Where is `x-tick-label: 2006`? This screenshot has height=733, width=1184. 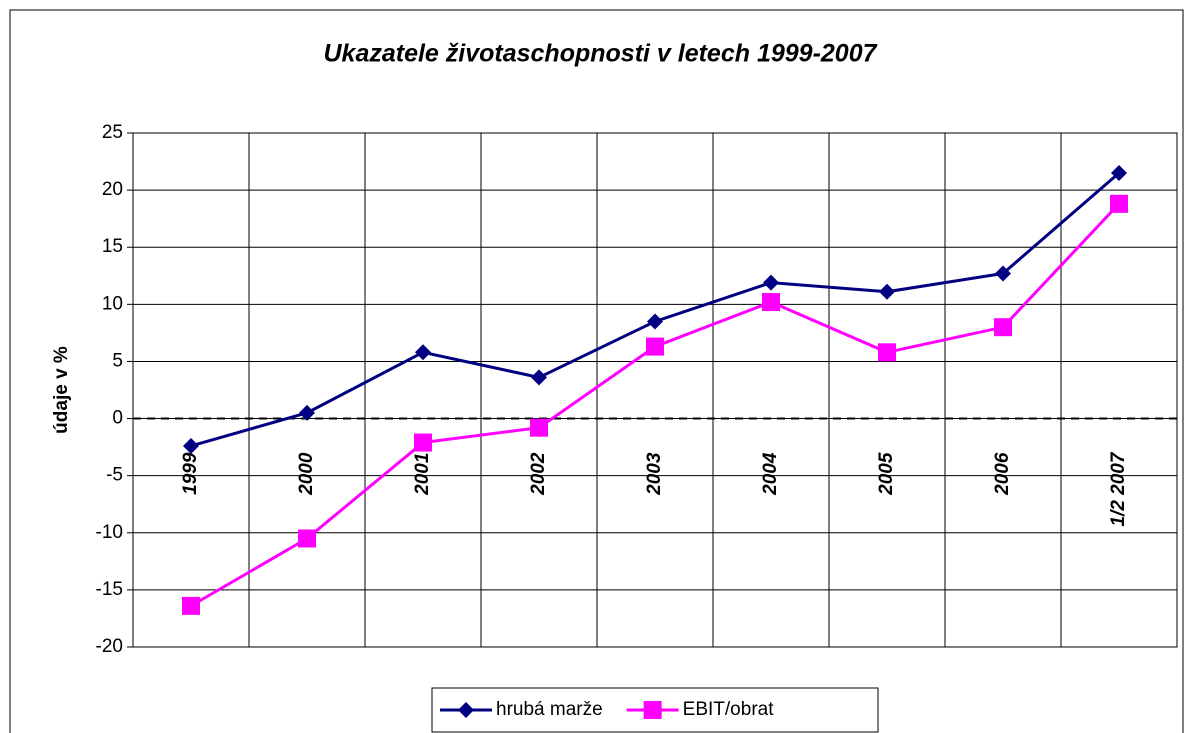 x-tick-label: 2006 is located at coordinates (1002, 474).